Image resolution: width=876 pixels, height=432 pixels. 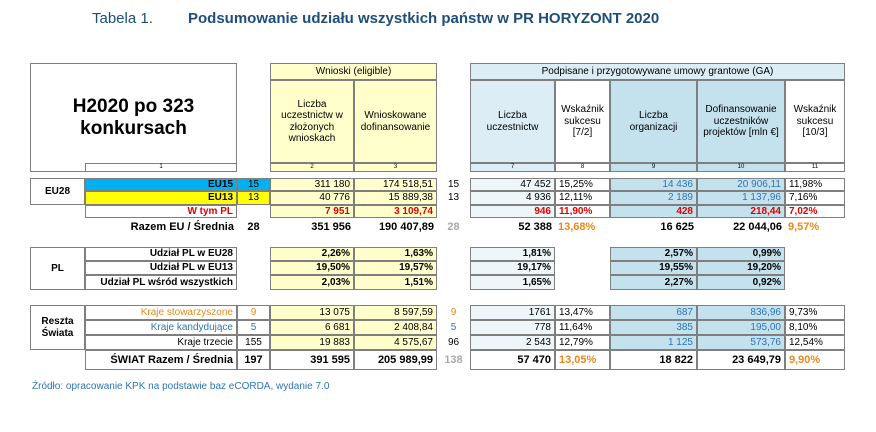 I want to click on table-cell: 138, so click(x=453, y=359).